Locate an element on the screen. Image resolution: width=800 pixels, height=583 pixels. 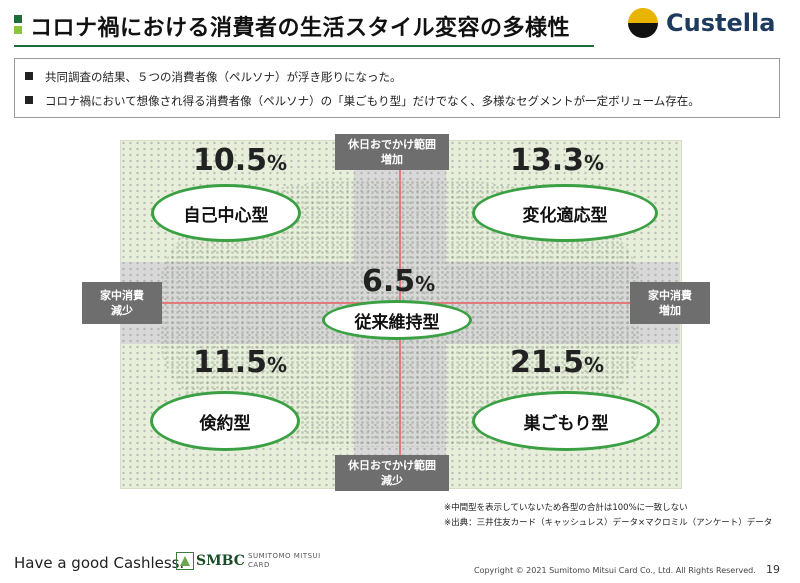
smbc-logo-text: SMBC is located at coordinates (220, 561).